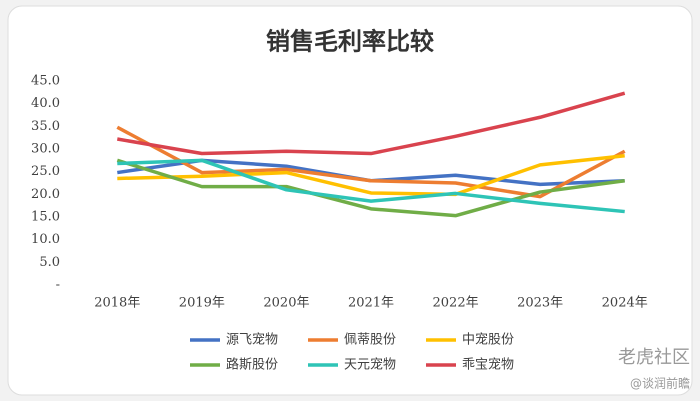  Describe the element at coordinates (370, 340) in the screenshot. I see `legend-label: 佩蒂股份` at that location.